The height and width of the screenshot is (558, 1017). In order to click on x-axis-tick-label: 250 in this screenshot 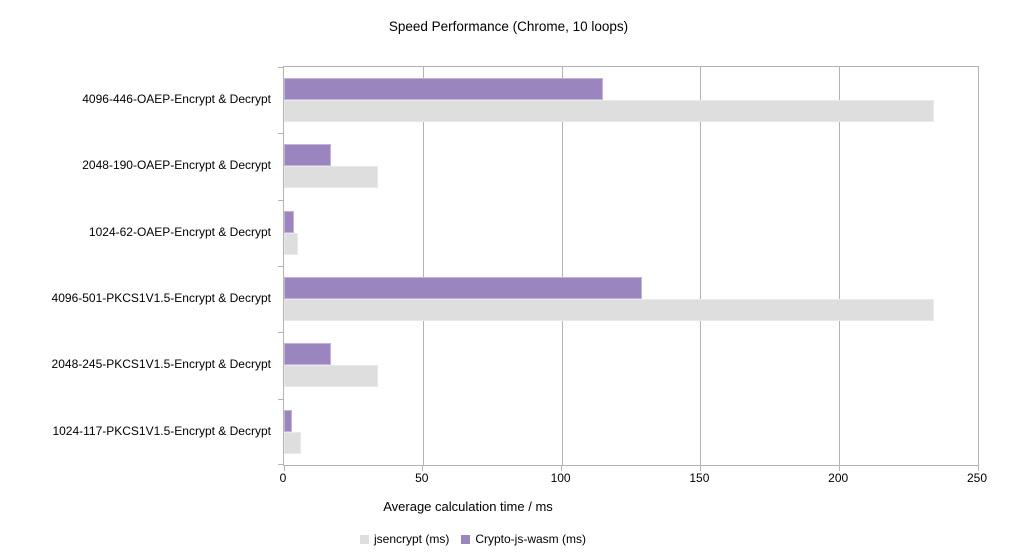, I will do `click(977, 478)`.